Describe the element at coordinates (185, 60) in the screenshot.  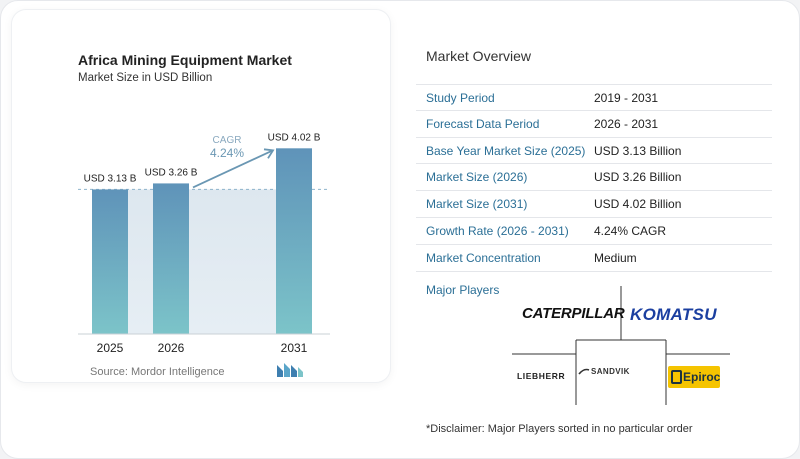
I see `chart-title: Africa Mining Equipment Market` at that location.